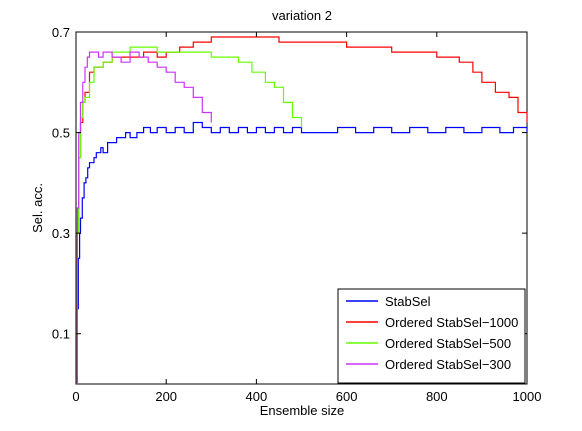 The height and width of the screenshot is (431, 582). What do you see at coordinates (166, 396) in the screenshot?
I see `x-tick-label: 200` at bounding box center [166, 396].